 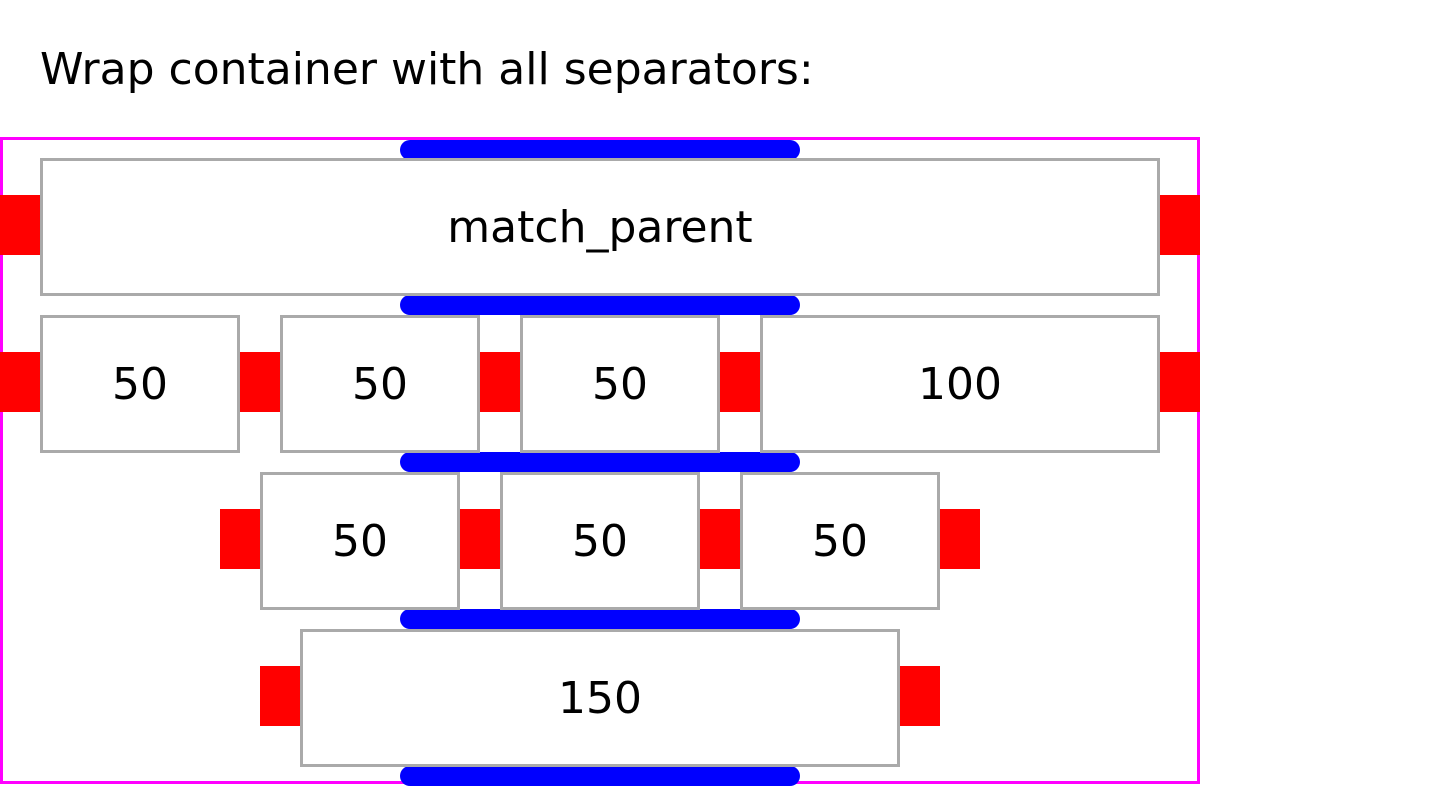 What do you see at coordinates (427, 69) in the screenshot?
I see `page-heading: Wrap container with all separators:` at bounding box center [427, 69].